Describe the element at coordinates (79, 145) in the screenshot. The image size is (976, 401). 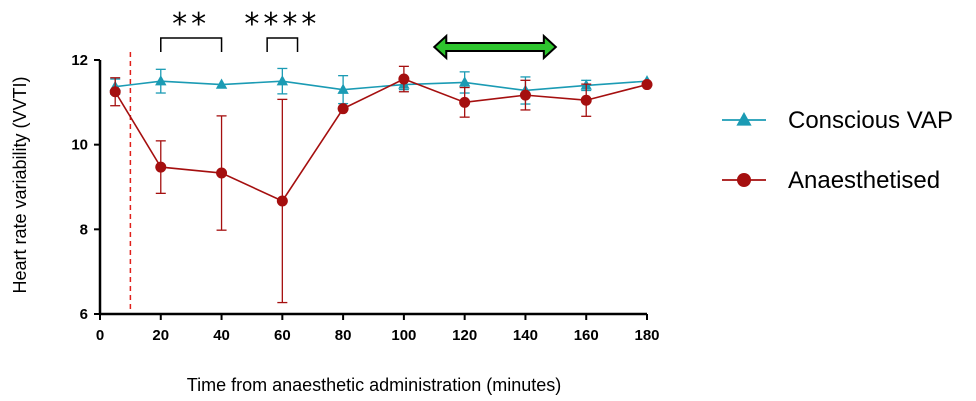
I see `y-tick-label: 10` at that location.